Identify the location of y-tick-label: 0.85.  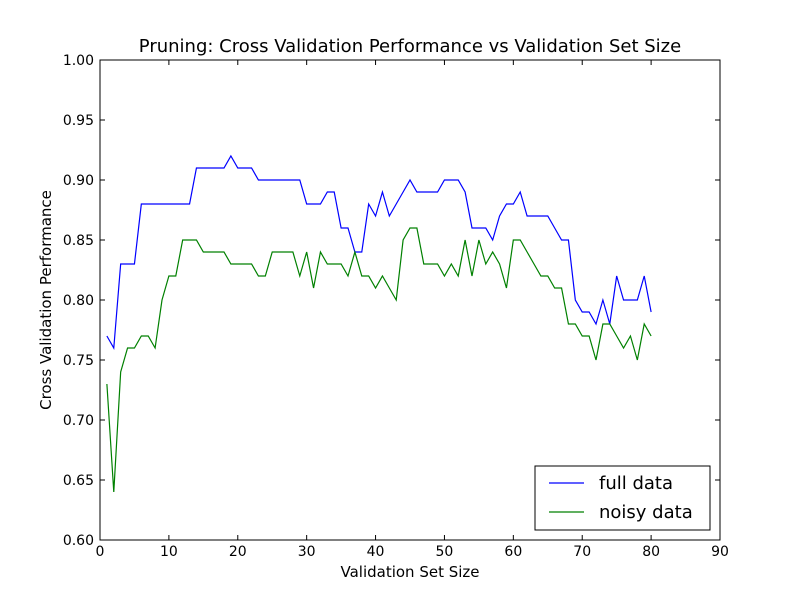
(78, 241).